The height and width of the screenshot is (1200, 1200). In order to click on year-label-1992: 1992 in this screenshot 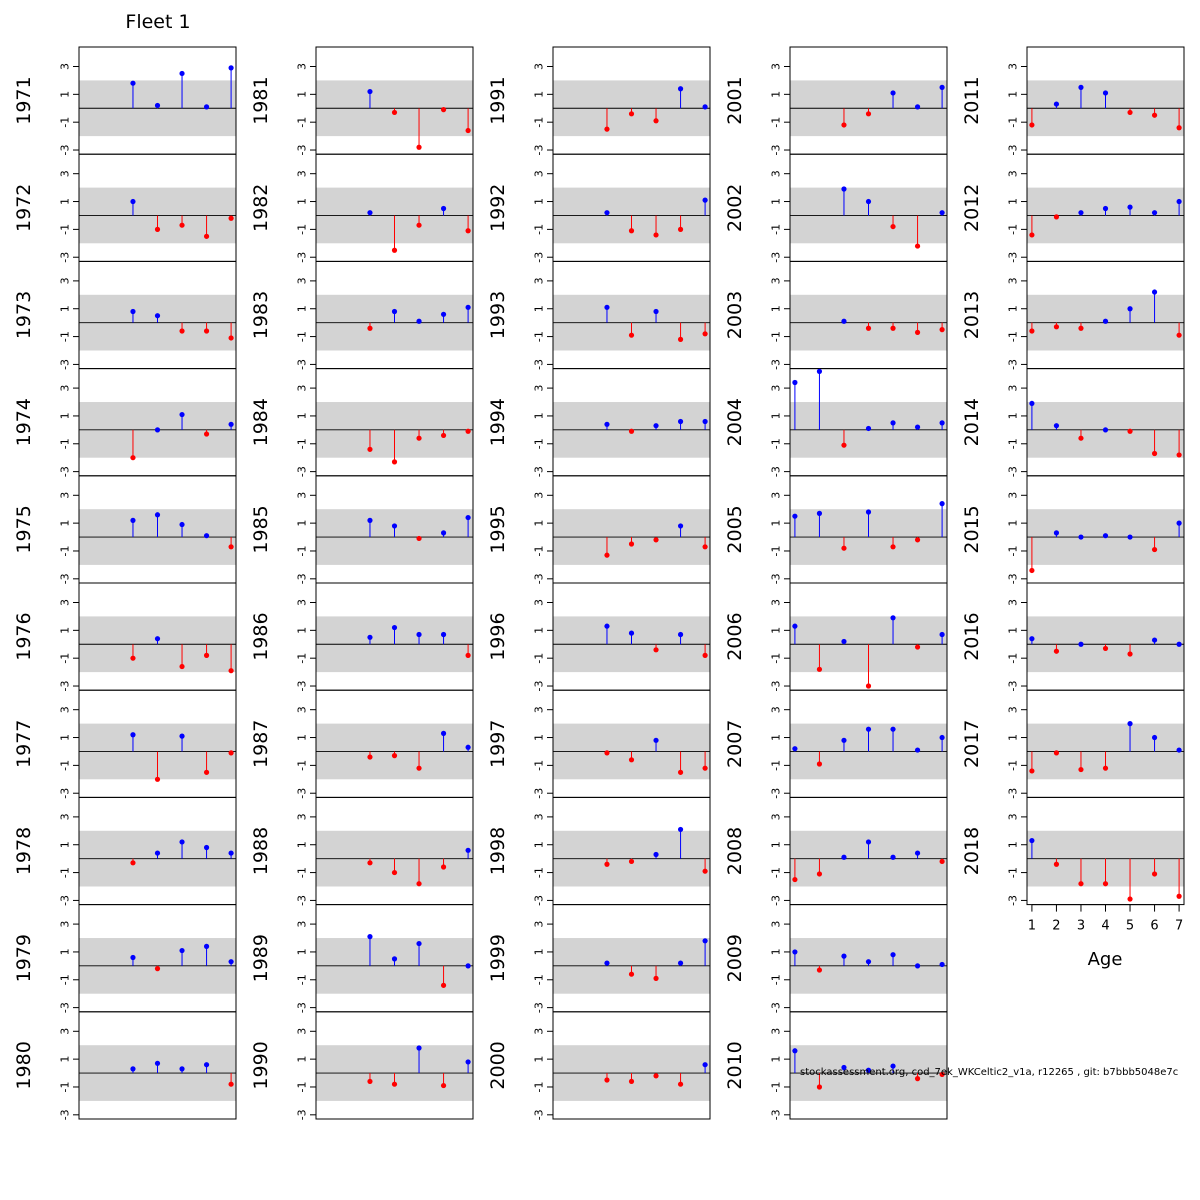, I will do `click(498, 208)`.